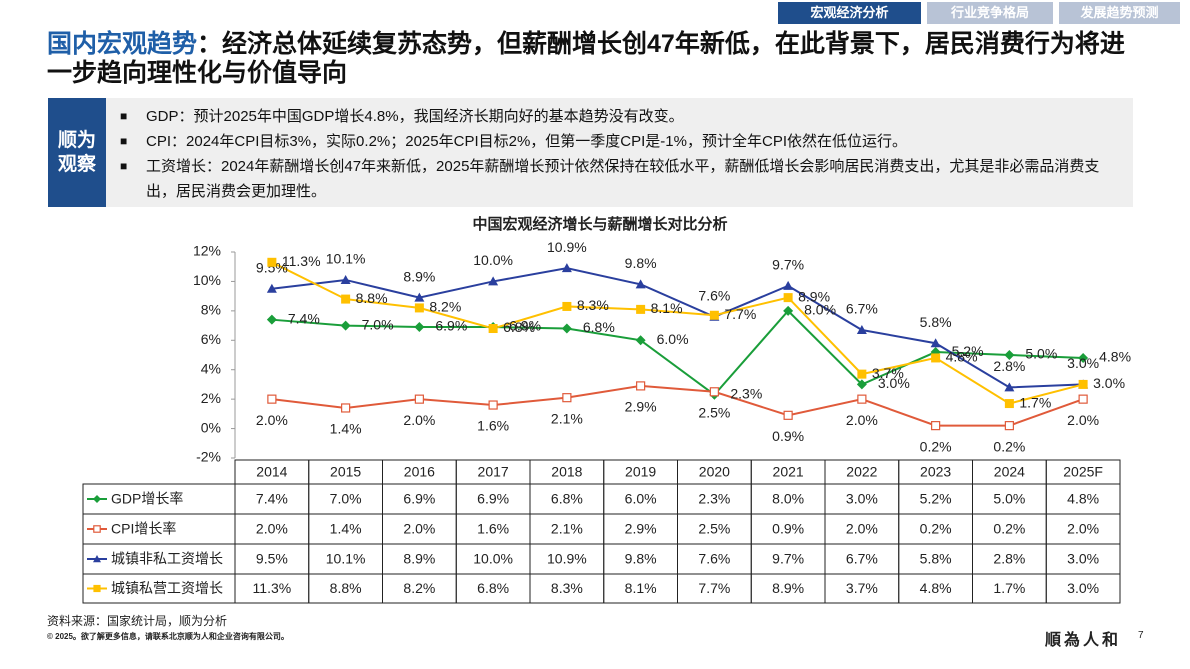 This screenshot has width=1190, height=669. What do you see at coordinates (137, 621) in the screenshot?
I see `source: 资料来源：国家统计局，顺为分析` at bounding box center [137, 621].